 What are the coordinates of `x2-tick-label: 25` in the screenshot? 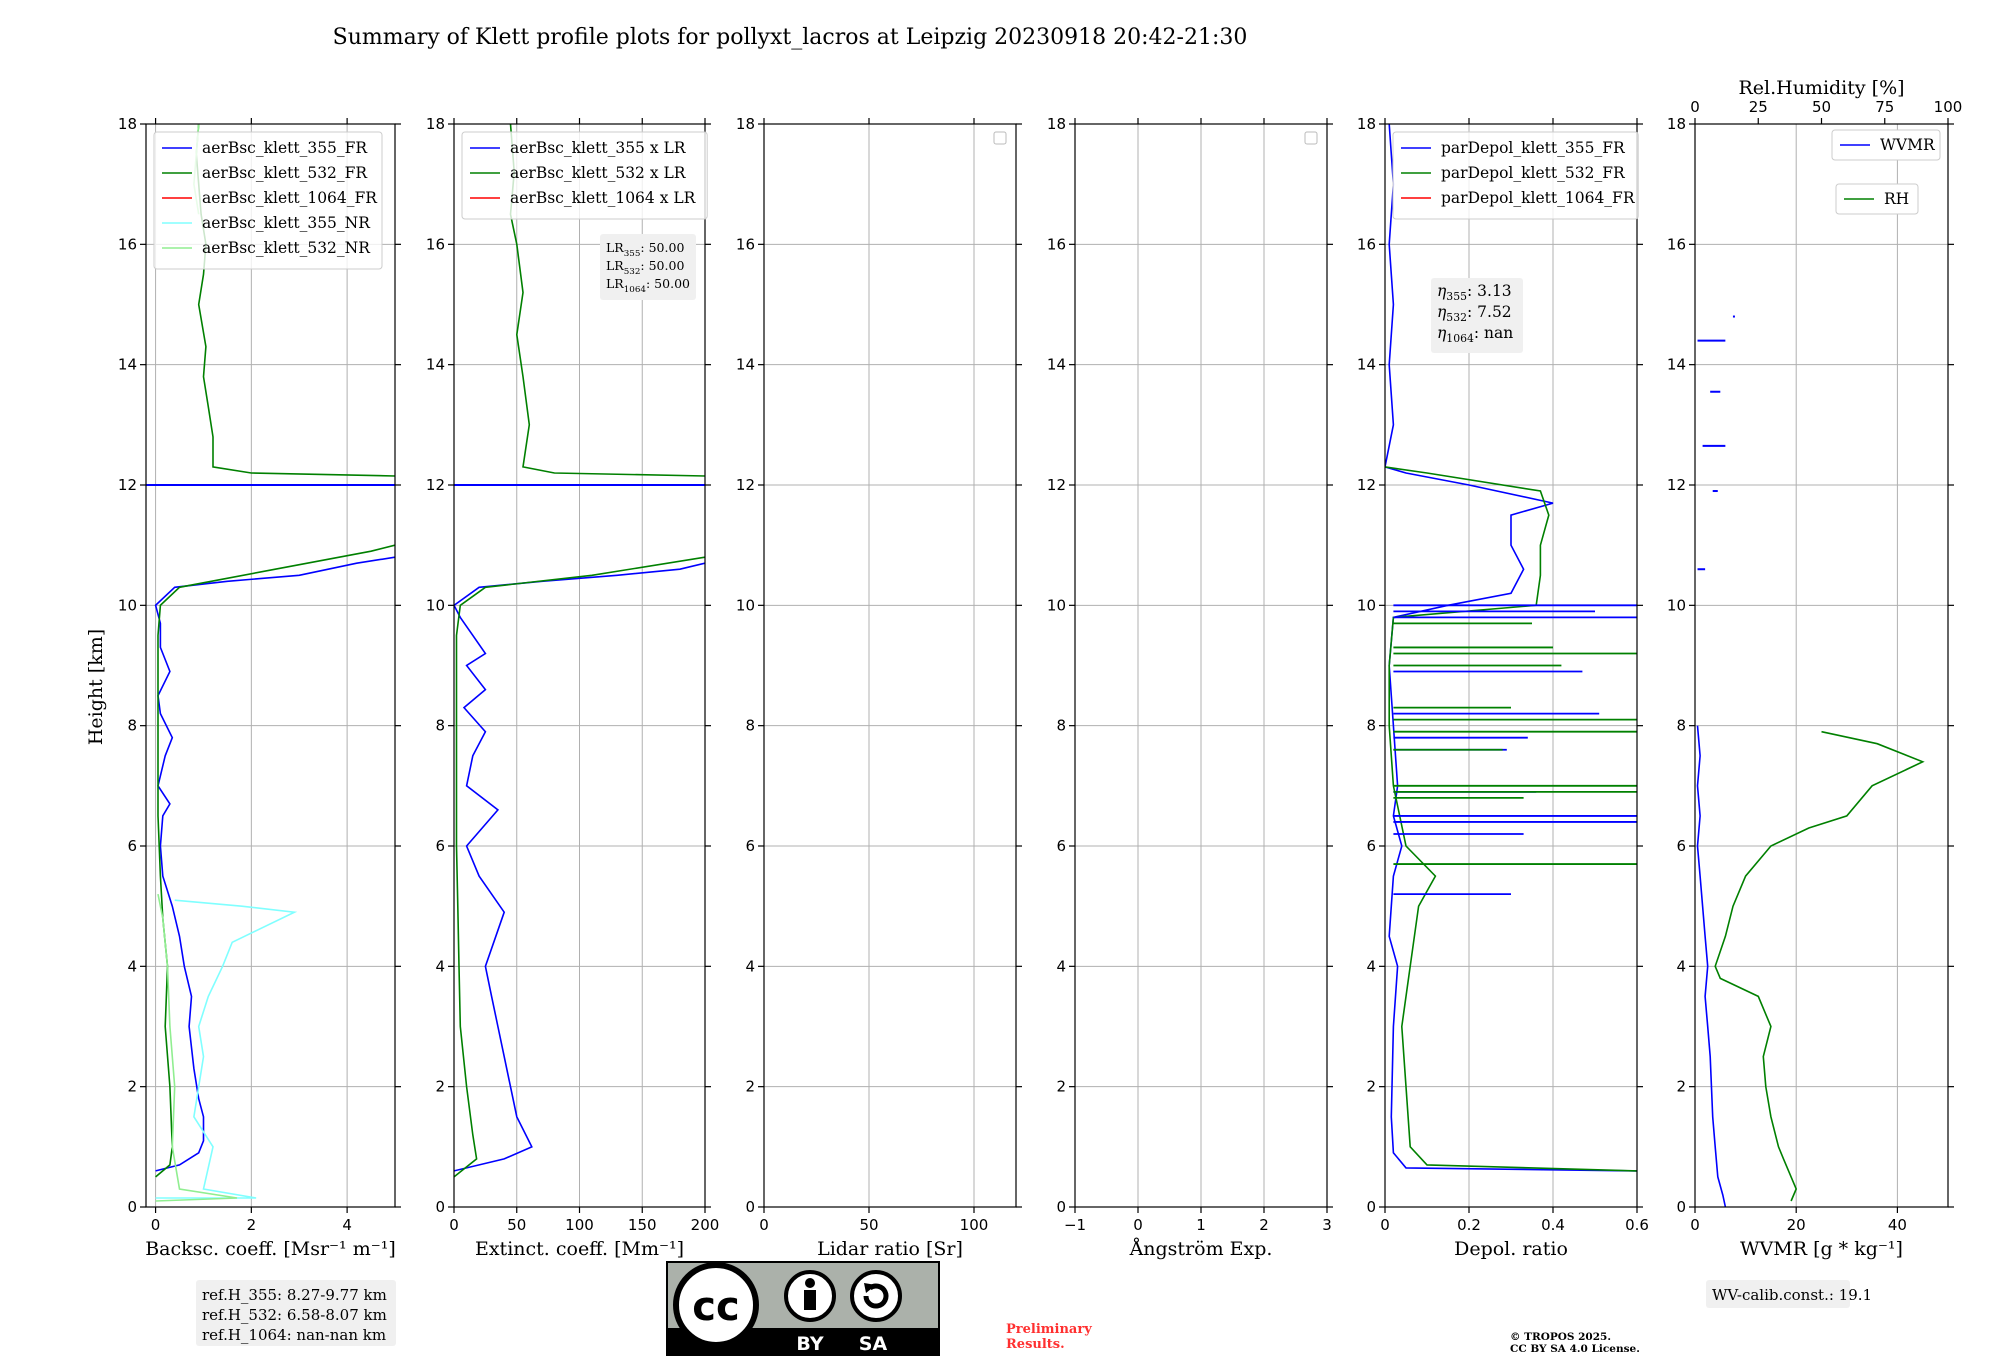 It's located at (1758, 107).